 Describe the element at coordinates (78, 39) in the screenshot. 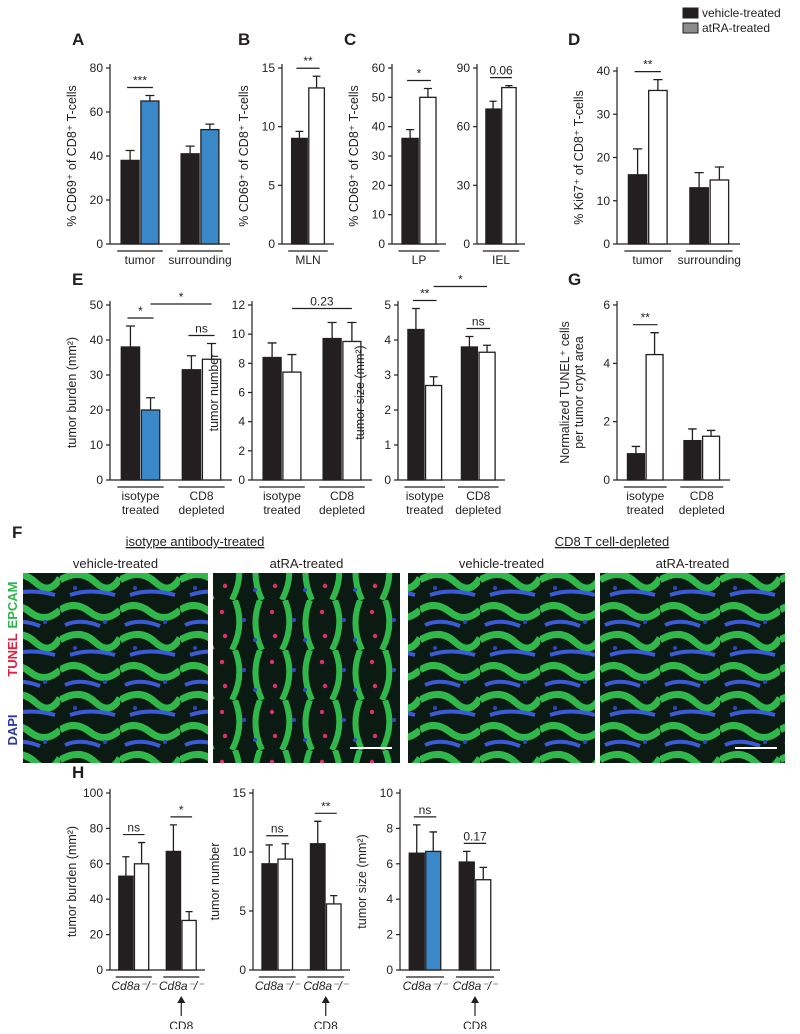

I see `panel-letter: A` at that location.